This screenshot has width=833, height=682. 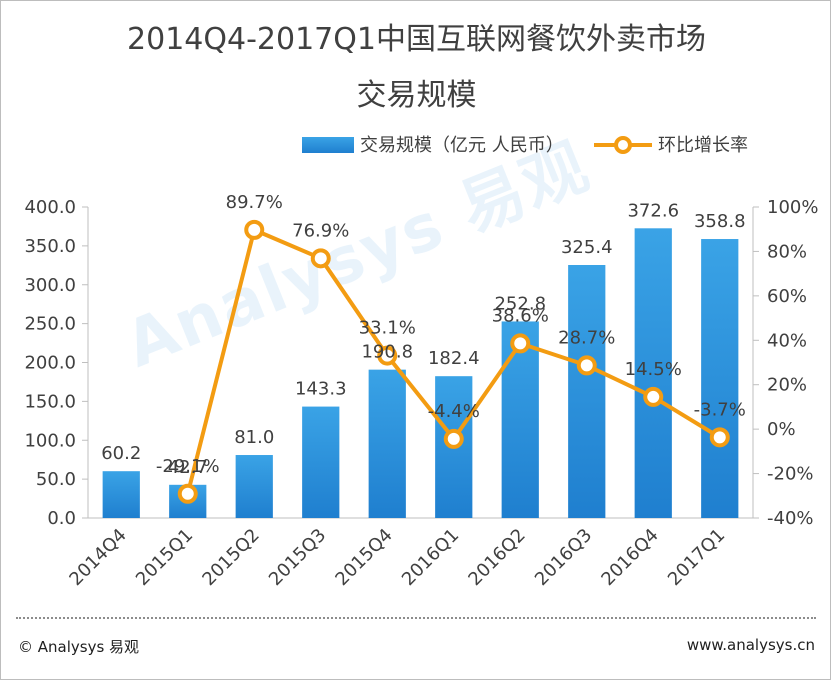 I want to click on growth-rate-label: 33.1%, so click(x=387, y=328).